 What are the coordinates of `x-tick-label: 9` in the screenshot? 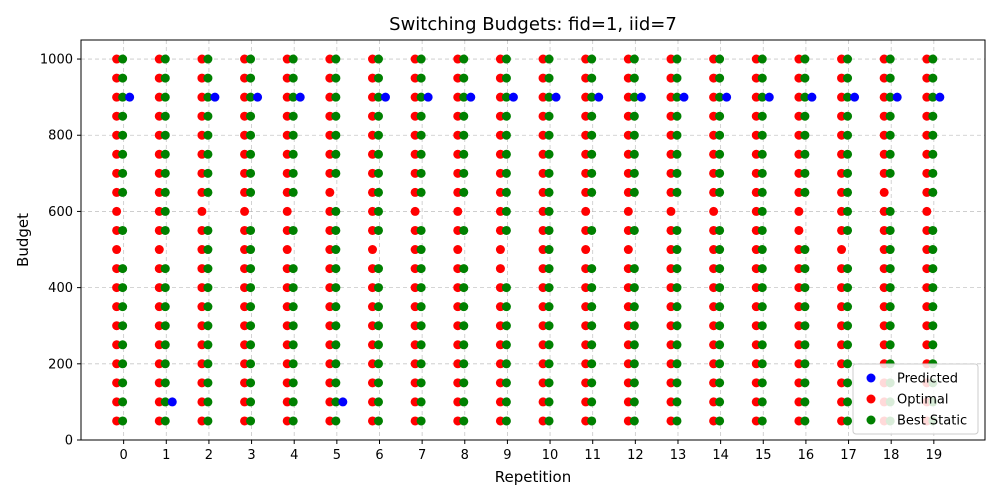 It's located at (507, 455).